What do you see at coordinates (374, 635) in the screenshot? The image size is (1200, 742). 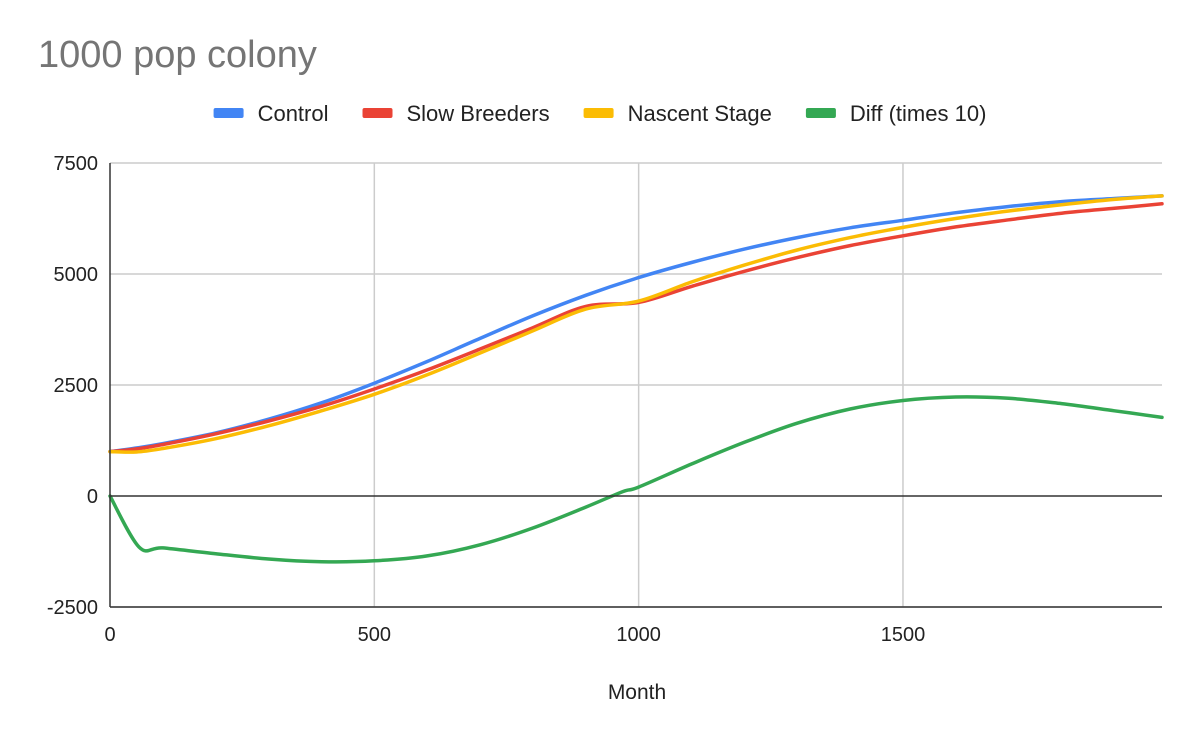 I see `x-tick-label: 500` at bounding box center [374, 635].